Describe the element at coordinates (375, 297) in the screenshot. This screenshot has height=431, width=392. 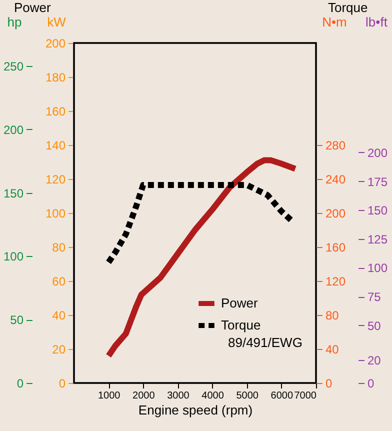
I see `y2-tick-label: 75` at that location.